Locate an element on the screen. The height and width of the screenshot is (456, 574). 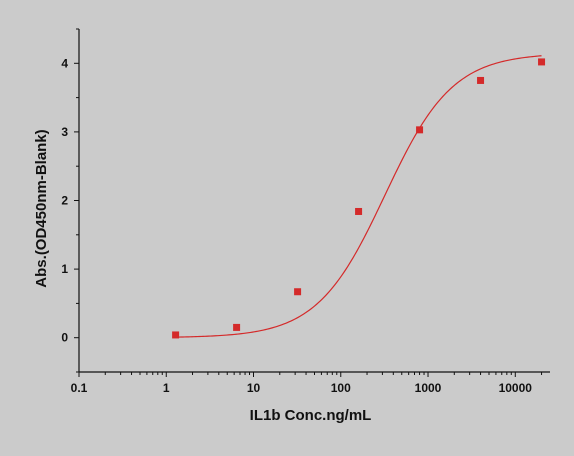
y-tick-label: 1 is located at coordinates (64, 269).